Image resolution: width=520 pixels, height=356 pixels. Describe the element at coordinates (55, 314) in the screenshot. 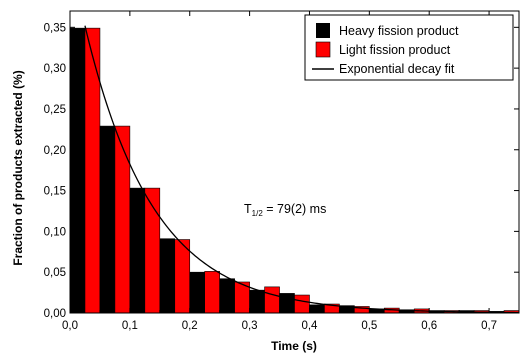

I see `y-tick-label-0: 0,00` at that location.